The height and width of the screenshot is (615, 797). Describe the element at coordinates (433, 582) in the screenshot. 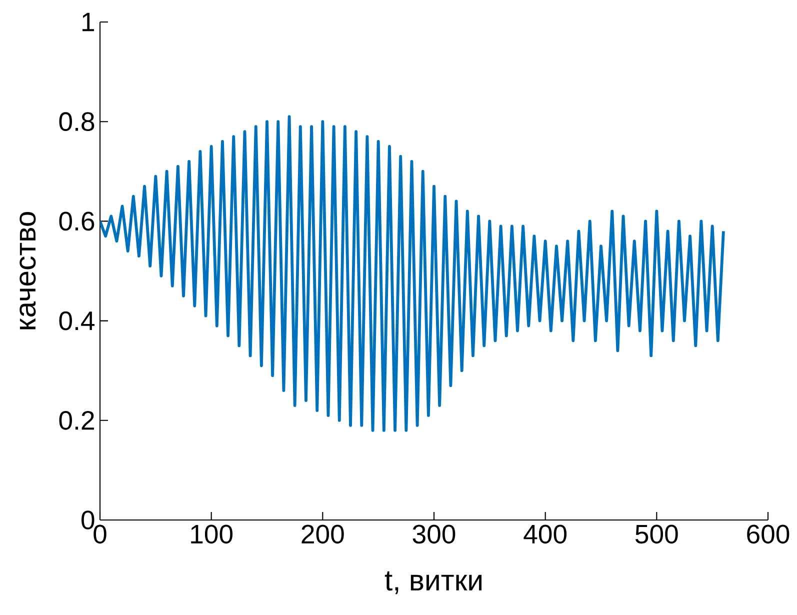

I see `x-axis-title: t, витки` at that location.